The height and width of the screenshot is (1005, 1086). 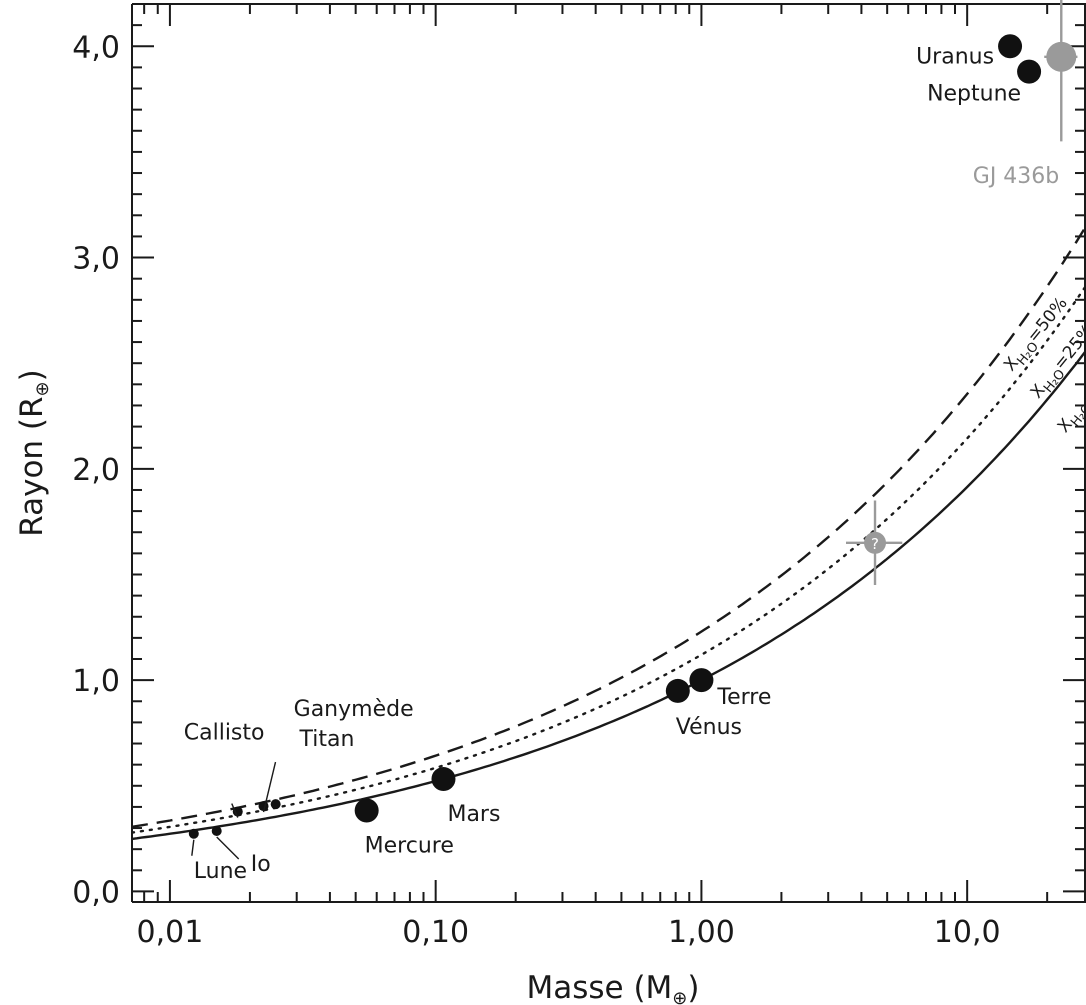 I want to click on question-mark-label: ?, so click(x=875, y=544).